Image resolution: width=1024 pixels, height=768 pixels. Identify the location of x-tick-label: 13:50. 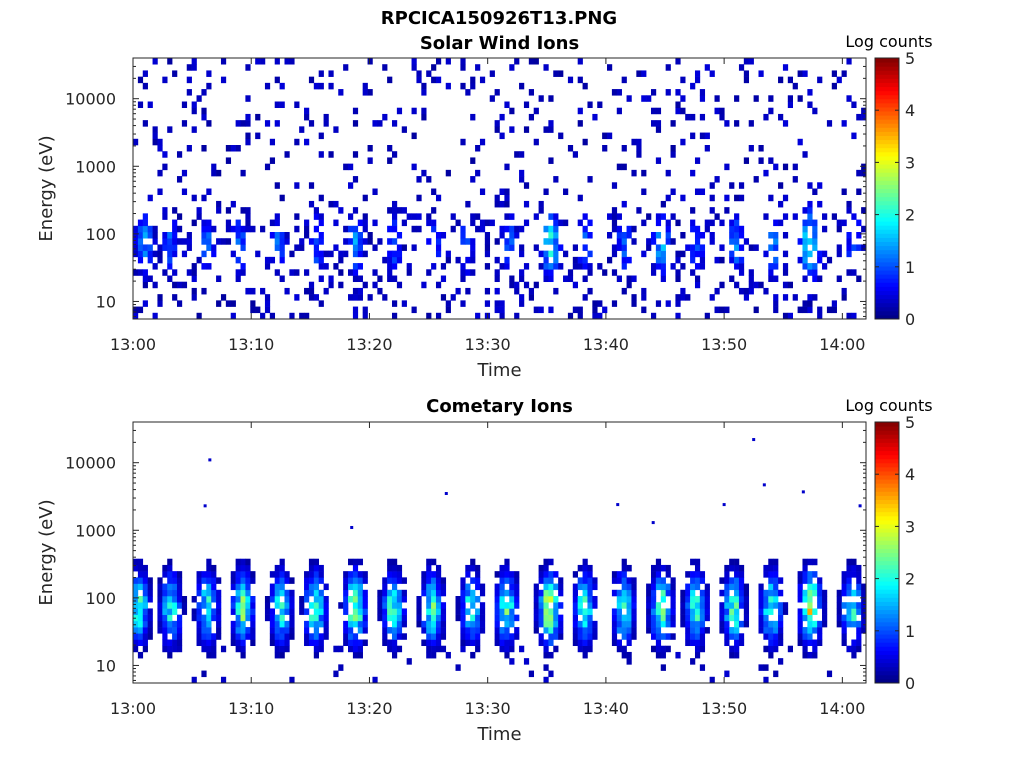
(724, 708).